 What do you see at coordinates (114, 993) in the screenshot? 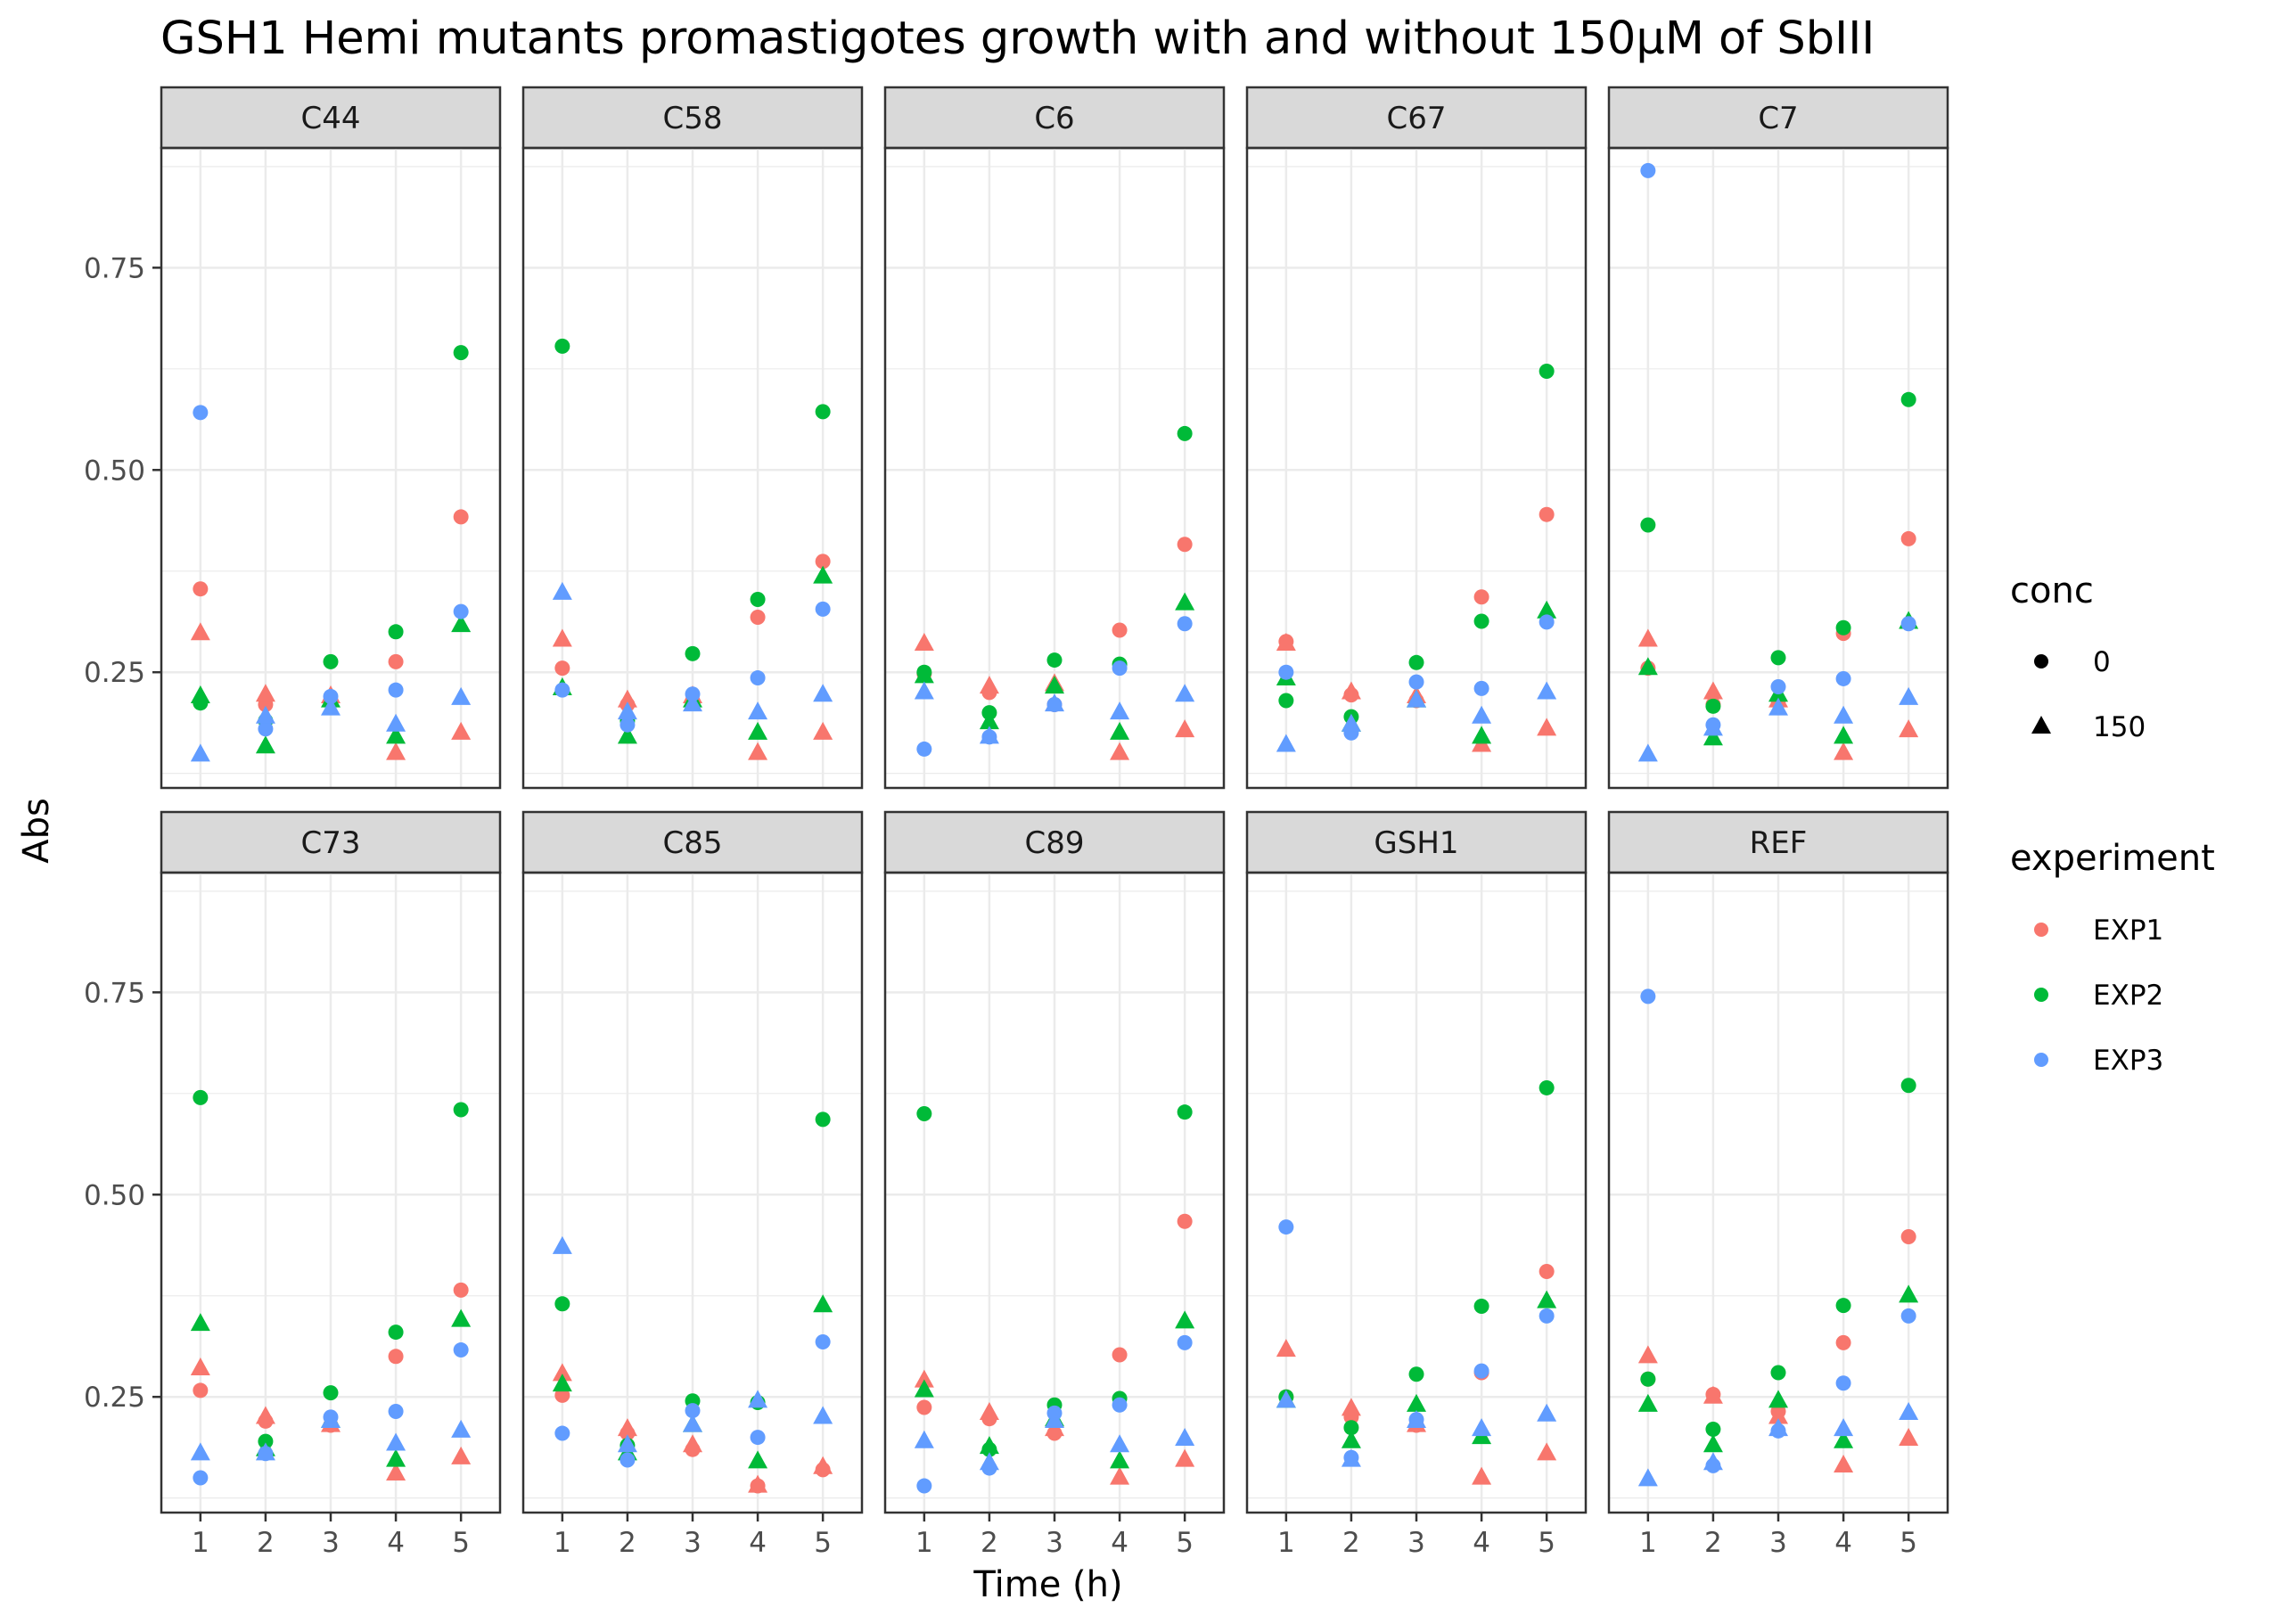
I see `y-tick-label: 0.75` at bounding box center [114, 993].